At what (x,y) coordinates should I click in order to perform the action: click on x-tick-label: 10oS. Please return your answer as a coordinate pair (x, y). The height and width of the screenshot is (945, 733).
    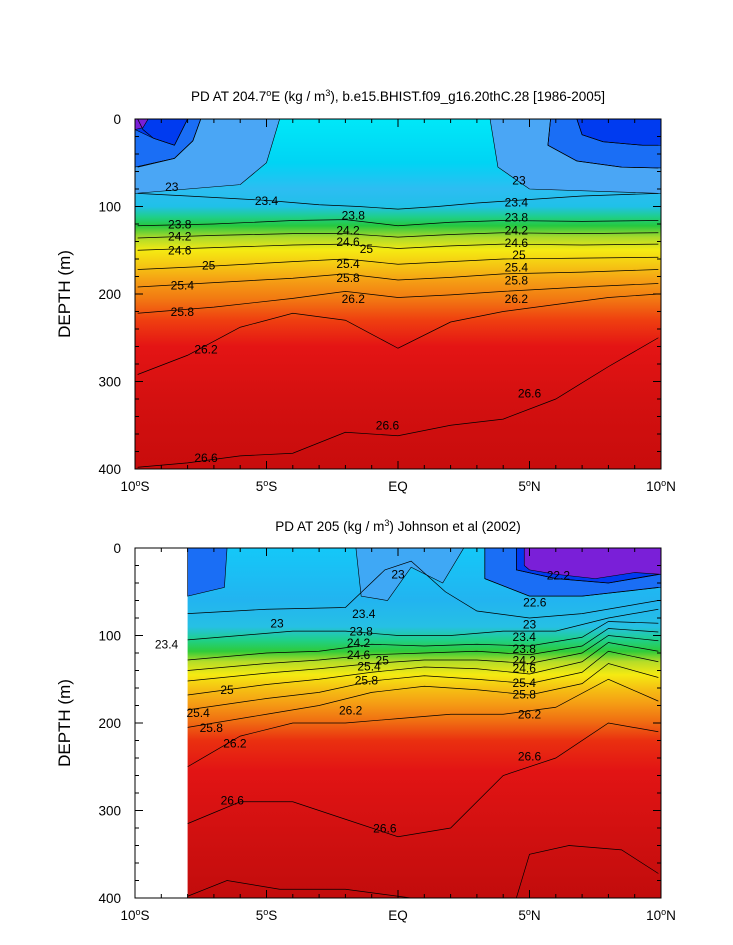
    Looking at the image, I should click on (134, 915).